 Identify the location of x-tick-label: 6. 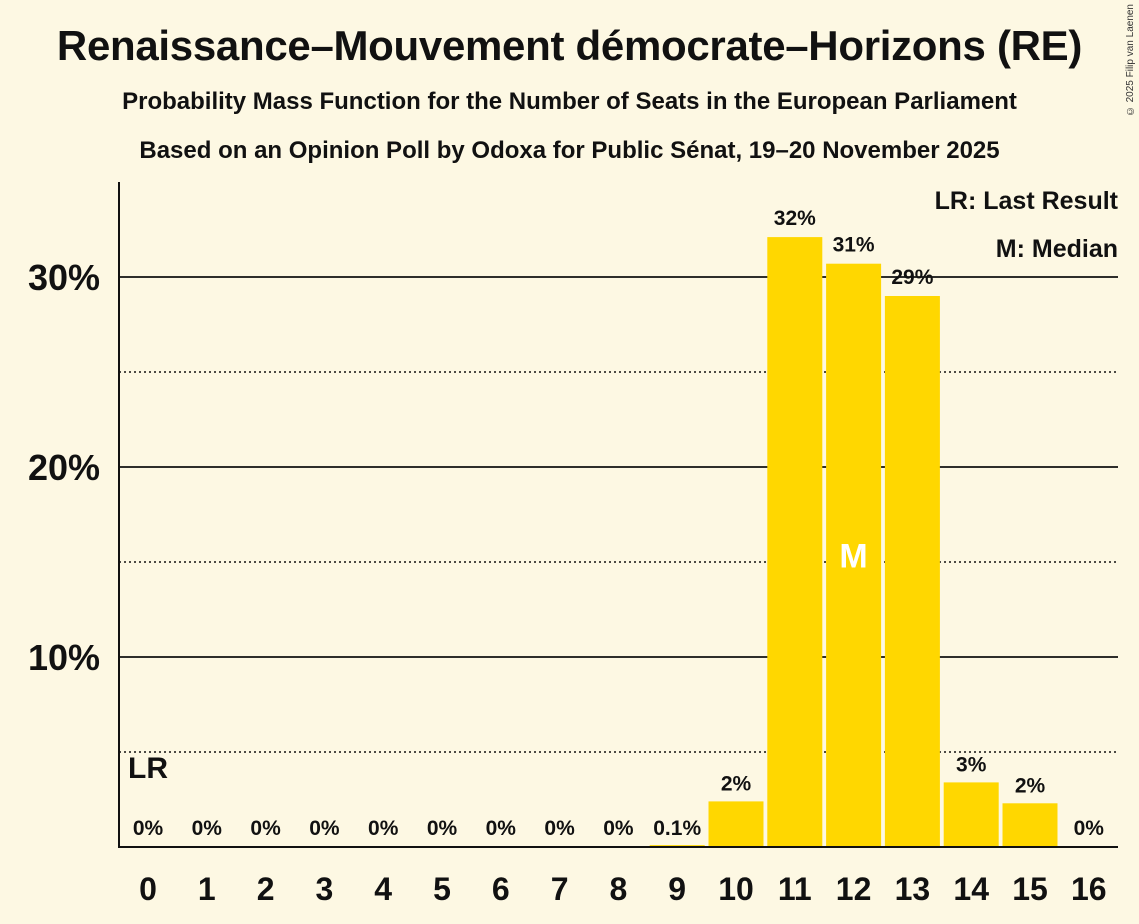
(501, 889).